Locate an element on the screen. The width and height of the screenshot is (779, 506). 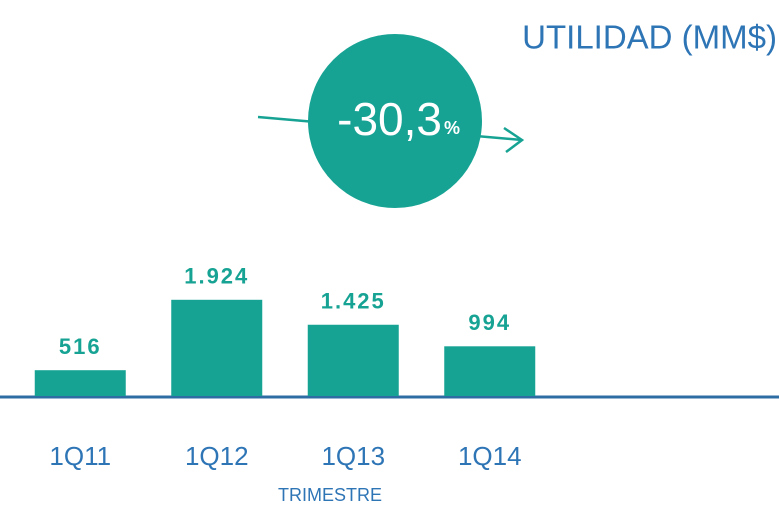
x-tick-label: 1Q13 is located at coordinates (353, 456).